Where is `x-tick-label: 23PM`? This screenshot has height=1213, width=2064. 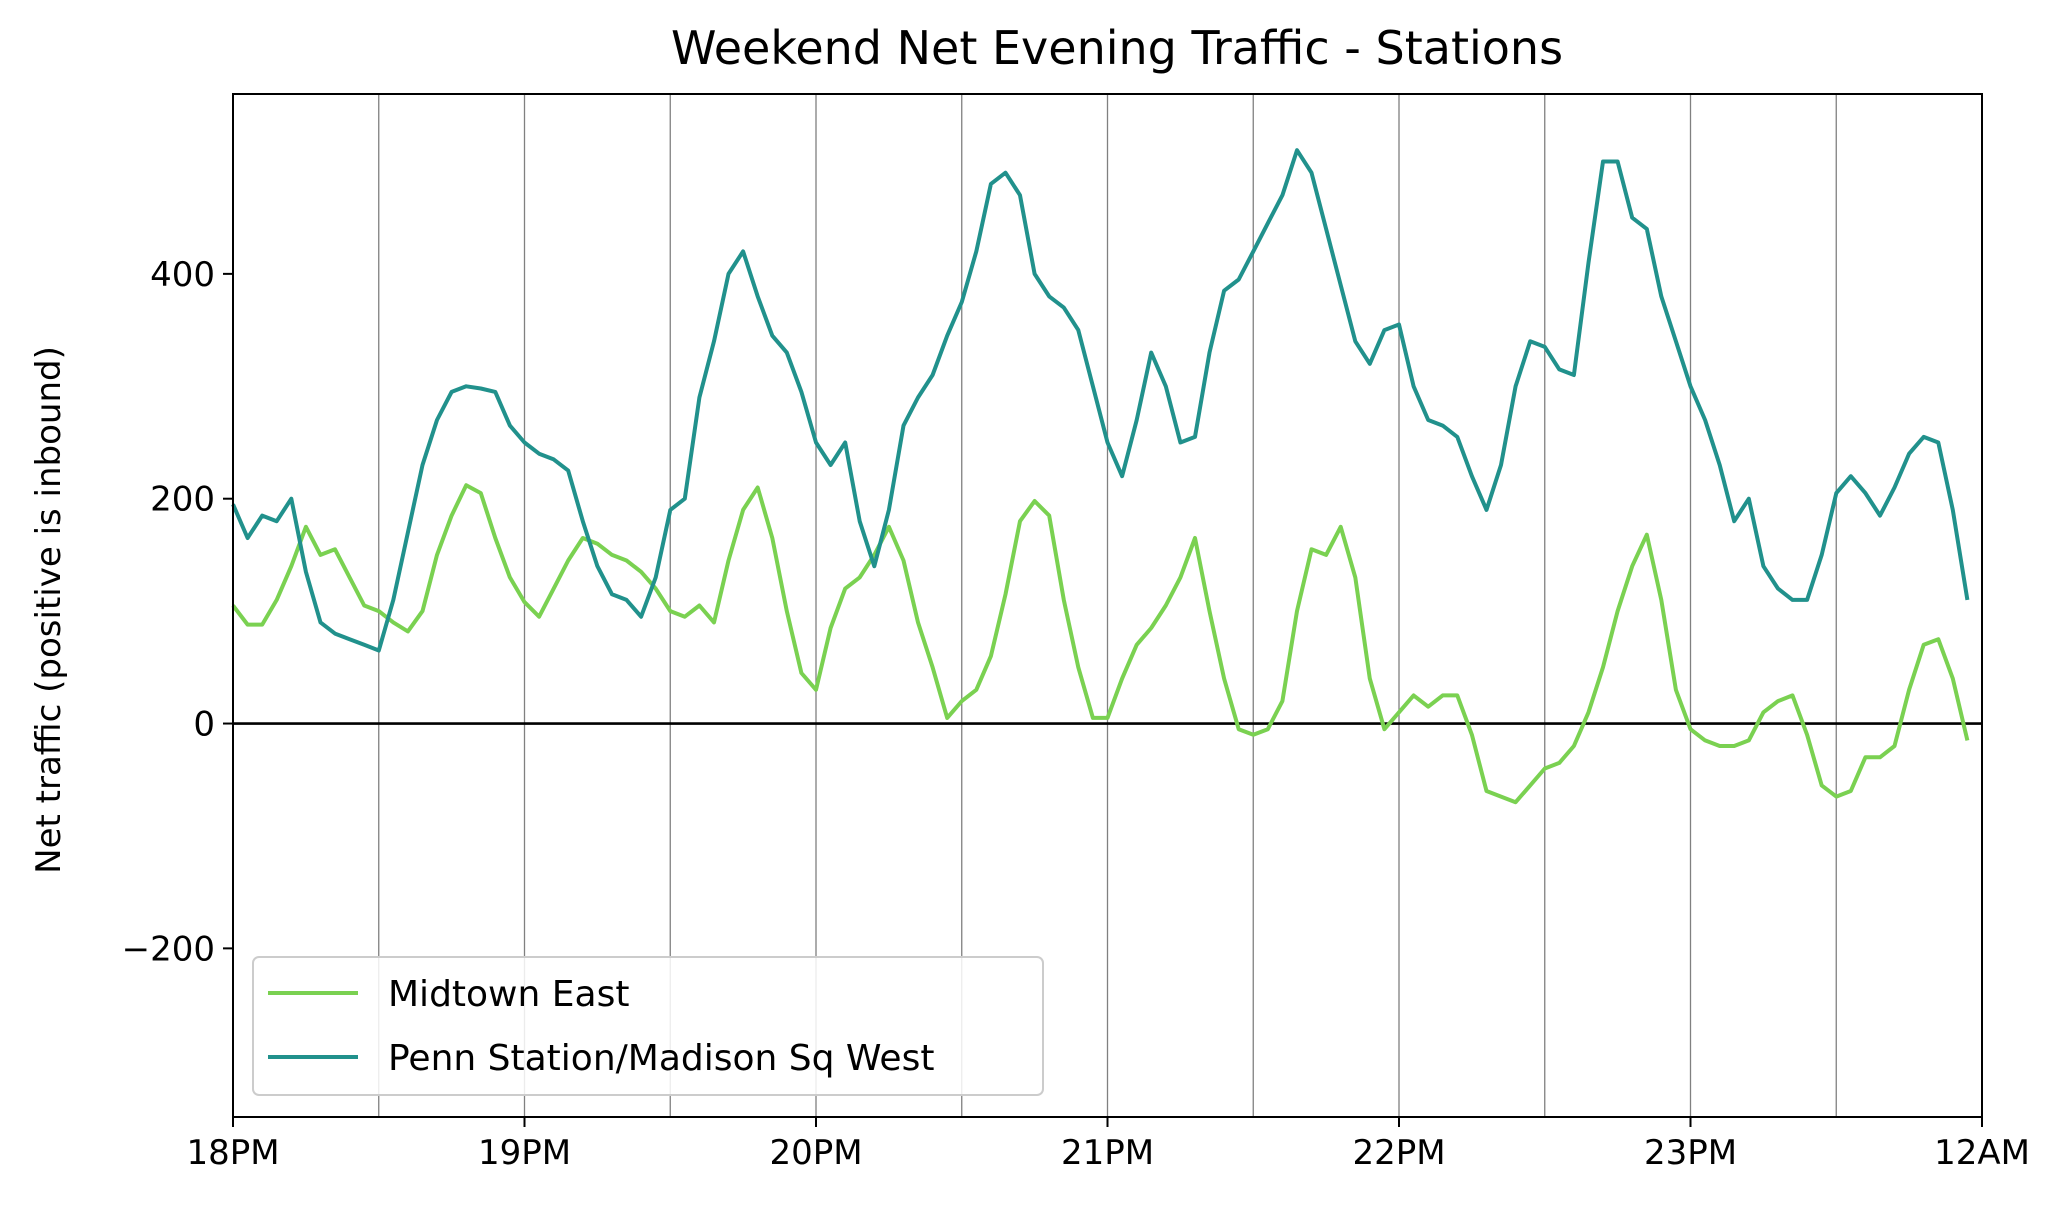
x-tick-label: 23PM is located at coordinates (1690, 1153).